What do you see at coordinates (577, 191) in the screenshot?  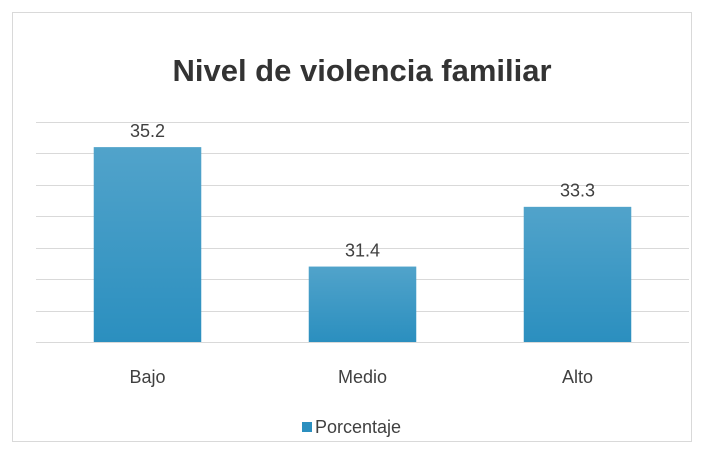 I see `data-label: 33.3` at bounding box center [577, 191].